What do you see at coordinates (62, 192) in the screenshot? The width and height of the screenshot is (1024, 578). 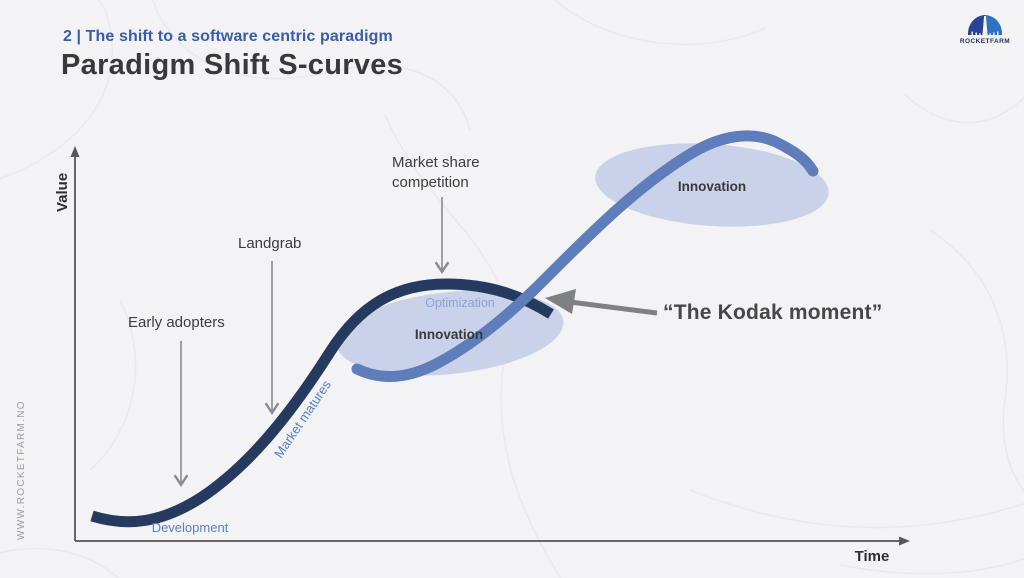 I see `y-axis-label: Value` at bounding box center [62, 192].